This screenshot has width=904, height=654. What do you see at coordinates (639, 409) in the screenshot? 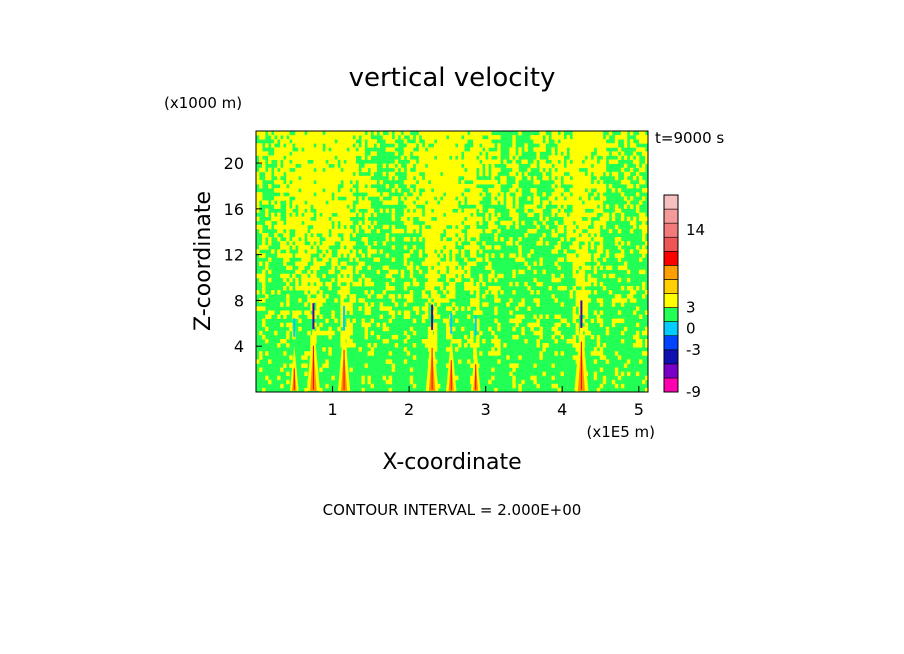
I see `x-tick-label: 5` at bounding box center [639, 409].